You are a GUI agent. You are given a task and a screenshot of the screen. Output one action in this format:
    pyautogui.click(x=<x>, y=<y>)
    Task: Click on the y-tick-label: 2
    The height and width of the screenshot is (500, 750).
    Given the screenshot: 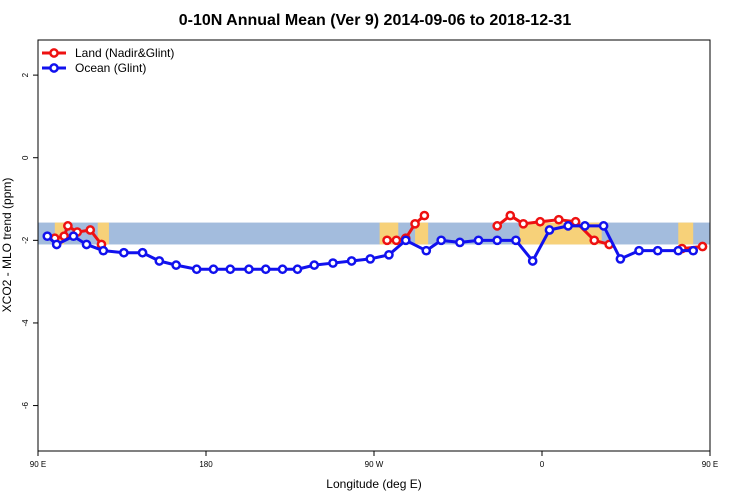 What is the action you would take?
    pyautogui.click(x=25, y=74)
    